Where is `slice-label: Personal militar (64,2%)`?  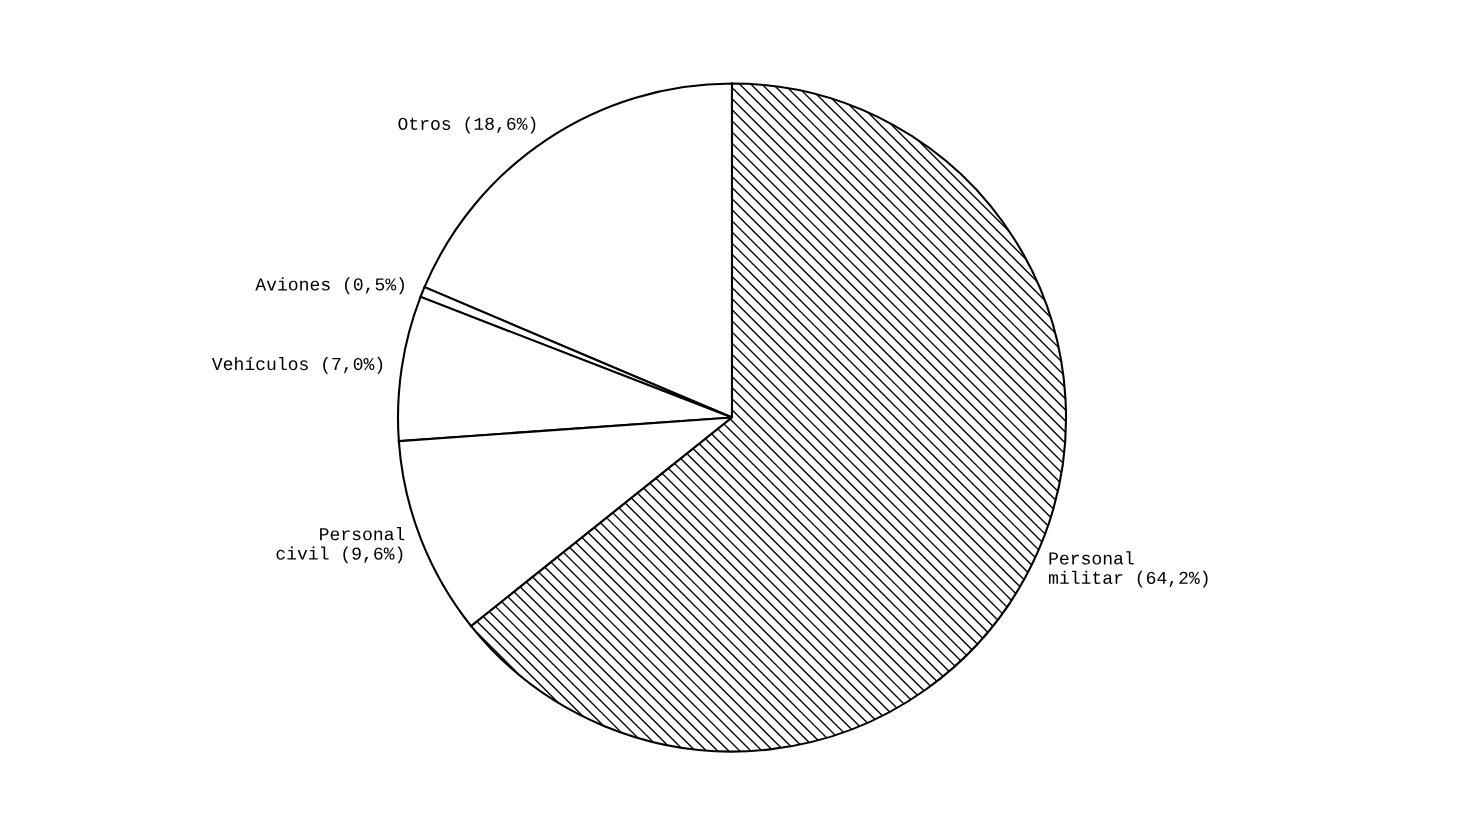 slice-label: Personal militar (64,2%) is located at coordinates (1128, 569).